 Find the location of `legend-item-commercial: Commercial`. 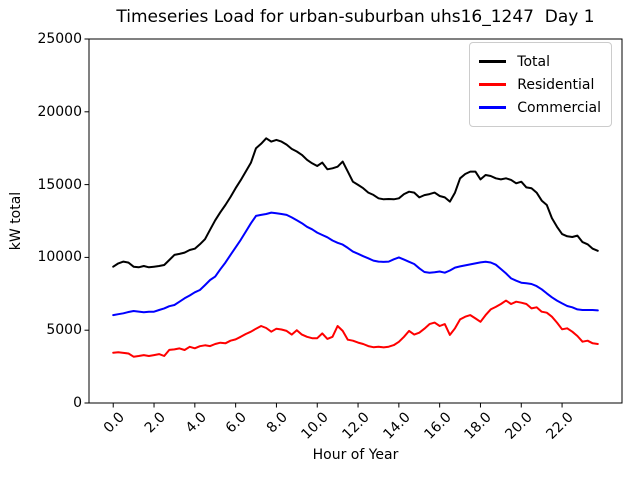

legend-item-commercial: Commercial is located at coordinates (540, 107).